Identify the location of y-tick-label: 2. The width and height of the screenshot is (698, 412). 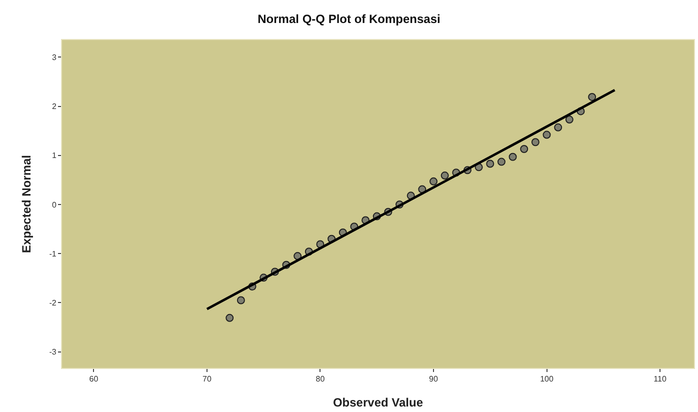
(54, 107).